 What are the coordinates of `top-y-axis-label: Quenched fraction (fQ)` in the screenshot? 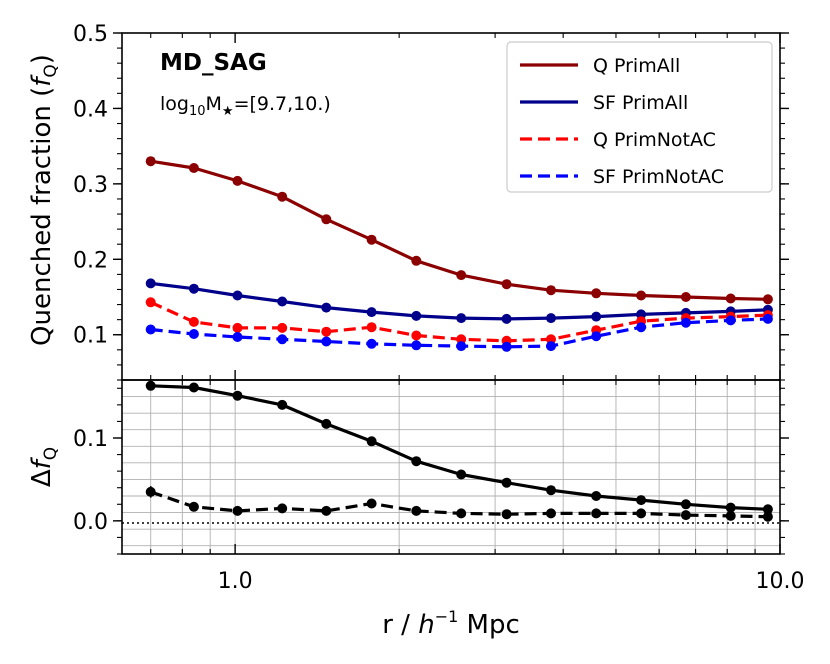 It's located at (44, 200).